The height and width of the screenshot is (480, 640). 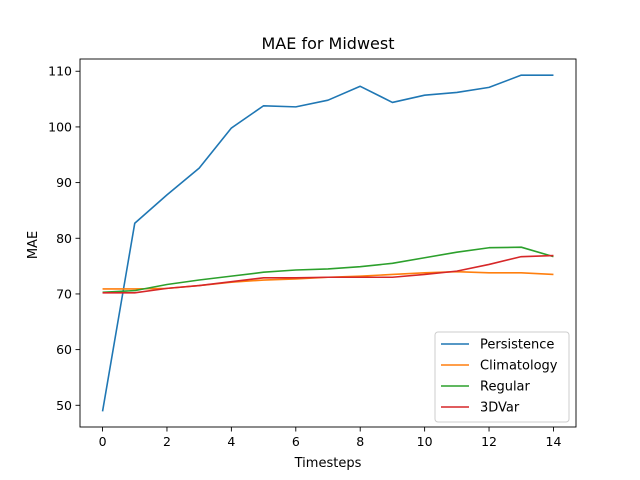 What do you see at coordinates (360, 441) in the screenshot?
I see `x-tick-label: 8` at bounding box center [360, 441].